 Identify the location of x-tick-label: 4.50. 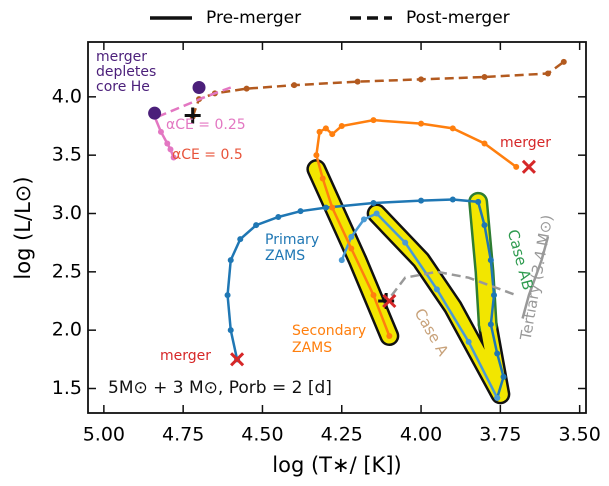
(262, 435).